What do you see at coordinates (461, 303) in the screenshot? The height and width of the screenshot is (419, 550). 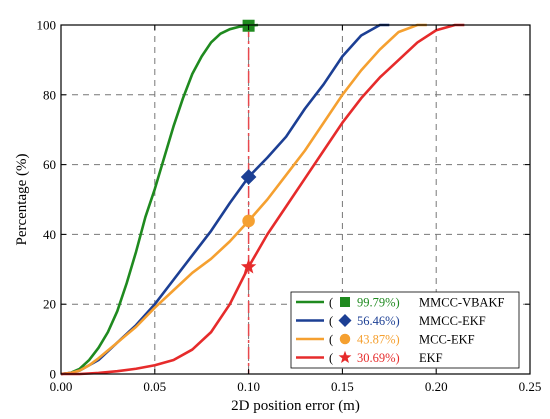 I see `legend-name: MMCC-VBAKF` at bounding box center [461, 303].